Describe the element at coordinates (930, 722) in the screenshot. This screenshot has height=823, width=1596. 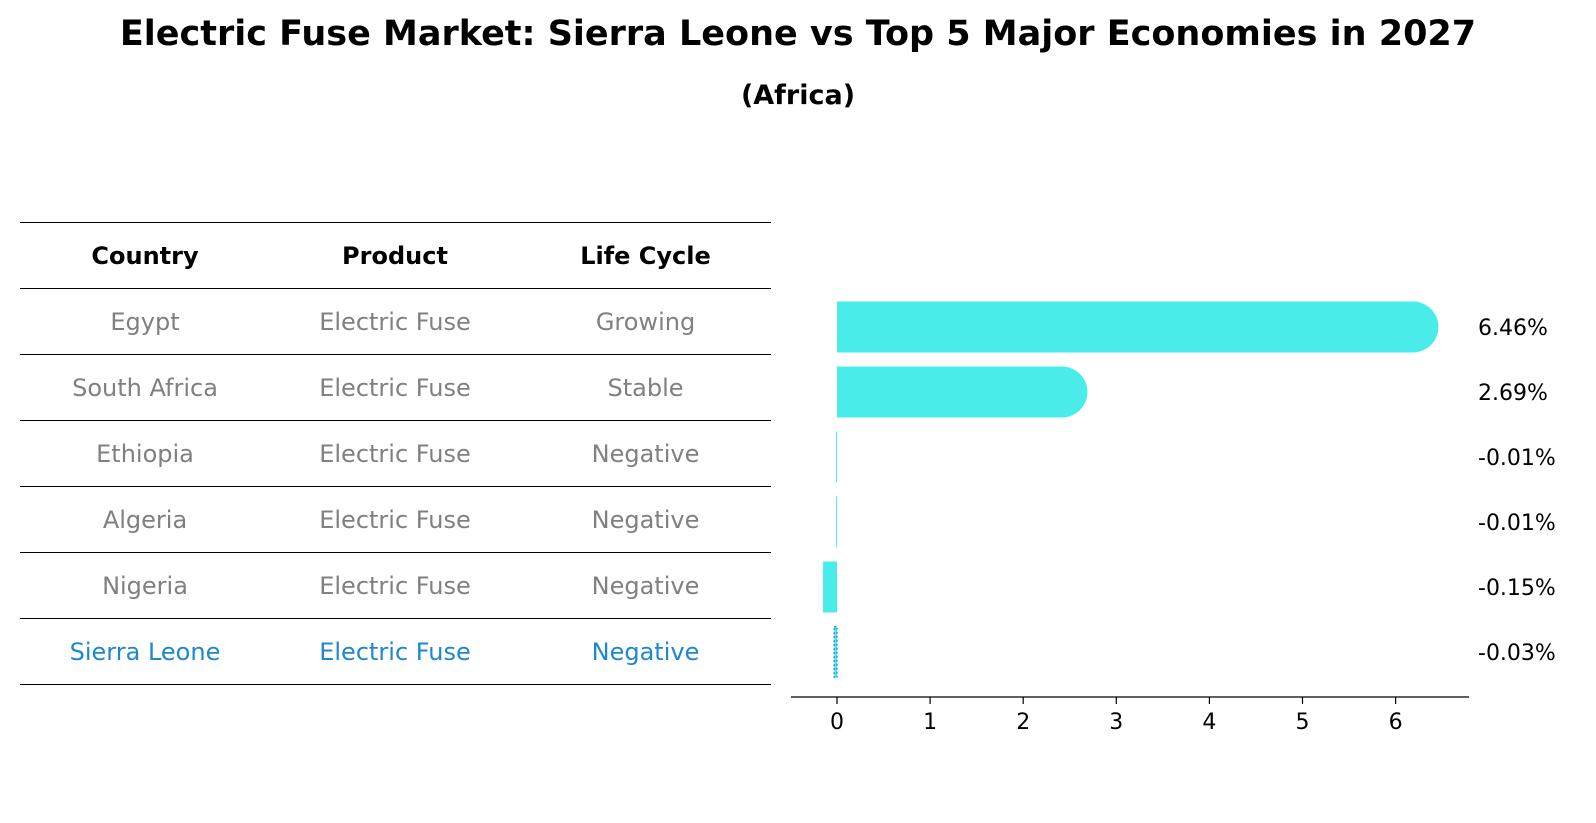
I see `x-tick-label: 1` at that location.